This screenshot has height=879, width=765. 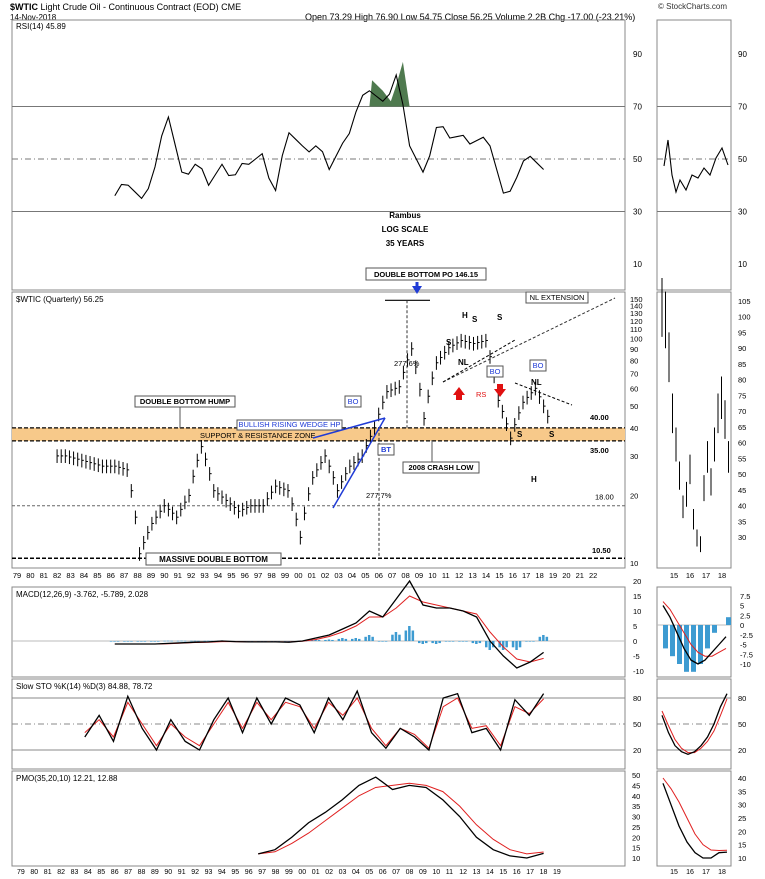 What do you see at coordinates (57, 575) in the screenshot?
I see `x-tick-label: 82` at bounding box center [57, 575].